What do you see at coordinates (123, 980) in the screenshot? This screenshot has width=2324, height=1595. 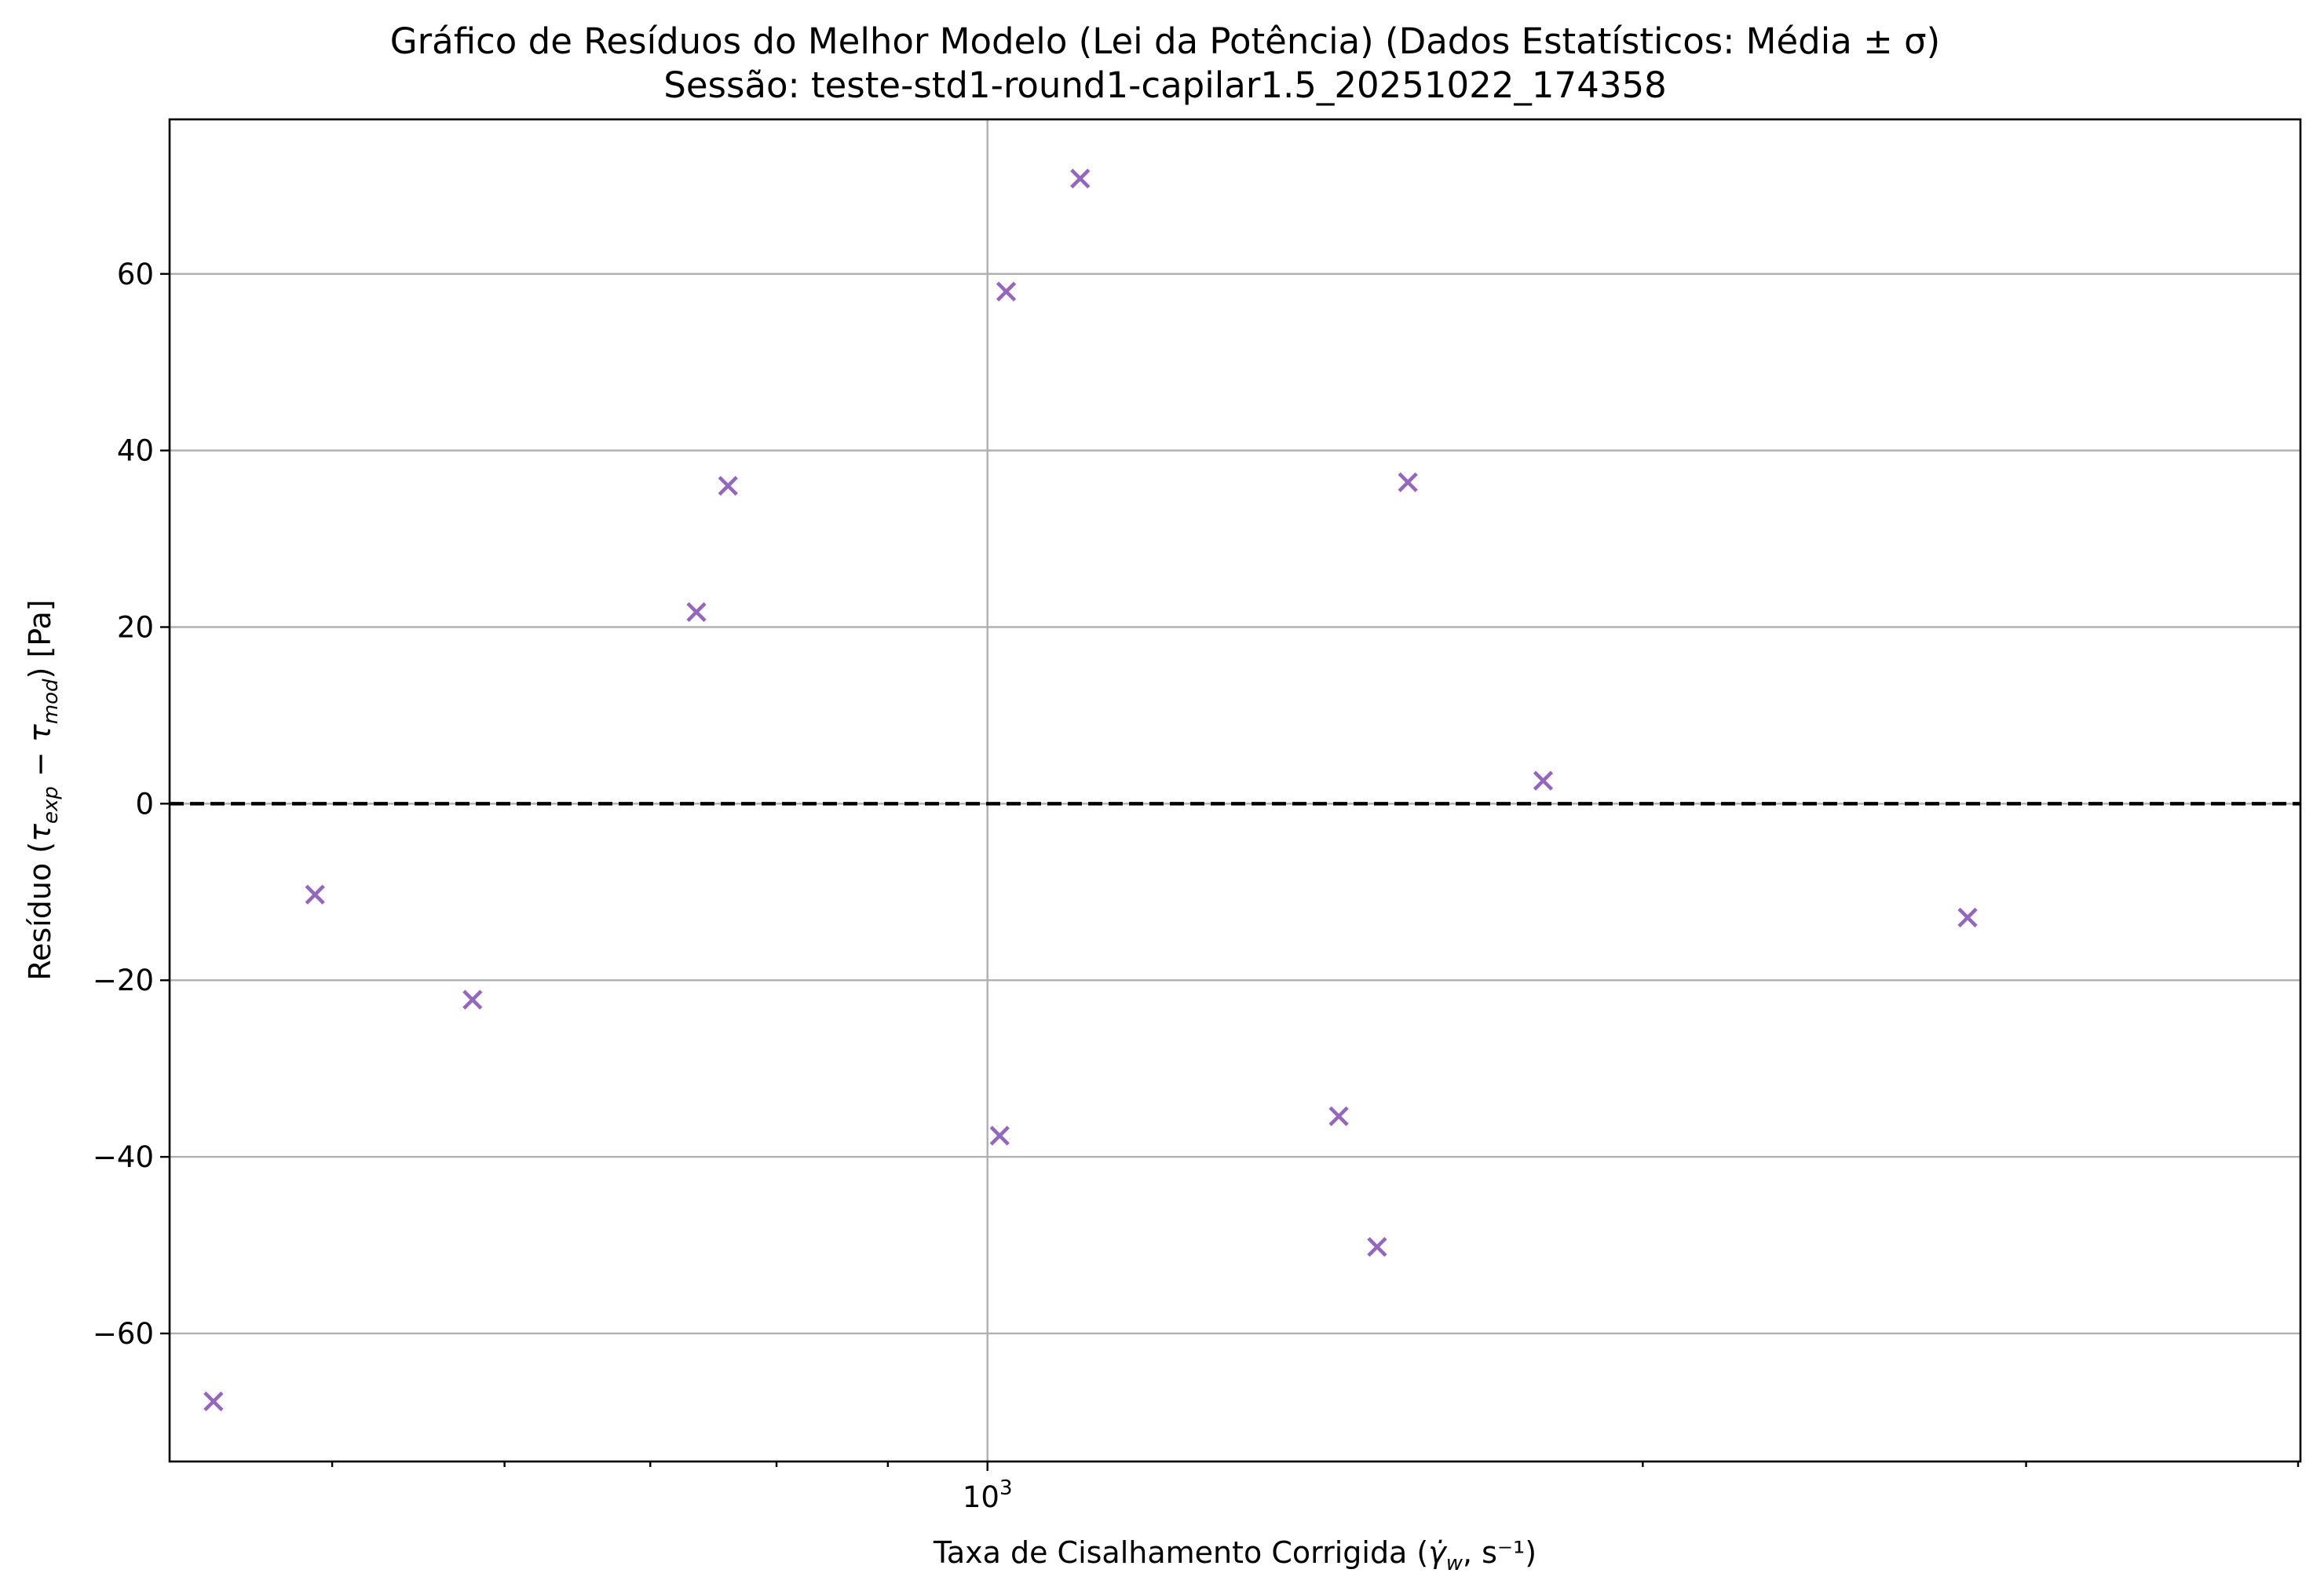 I see `y-tick-label: −20` at bounding box center [123, 980].